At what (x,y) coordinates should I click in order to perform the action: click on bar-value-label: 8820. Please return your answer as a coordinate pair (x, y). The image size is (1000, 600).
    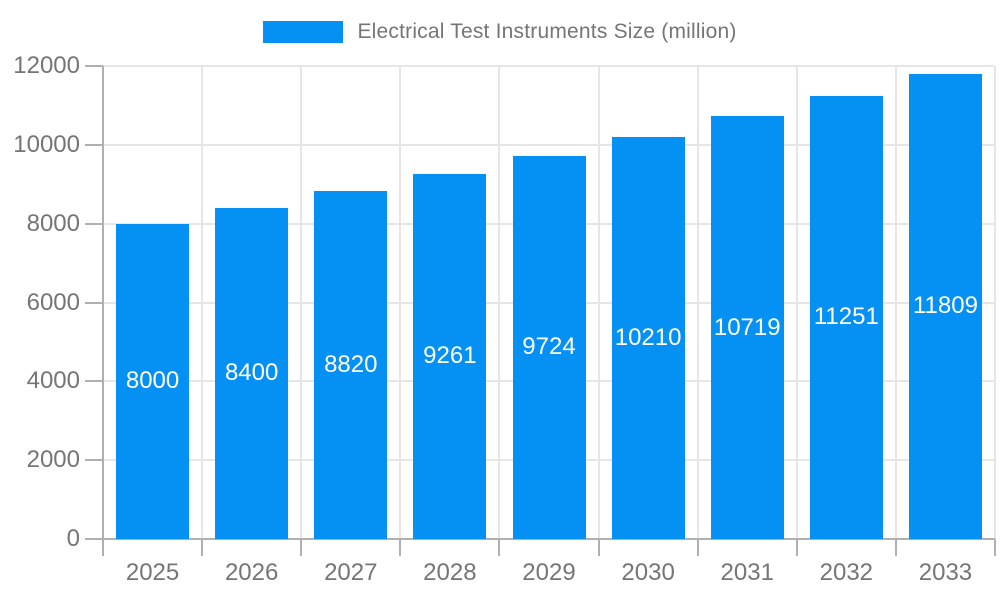
    Looking at the image, I should click on (351, 365).